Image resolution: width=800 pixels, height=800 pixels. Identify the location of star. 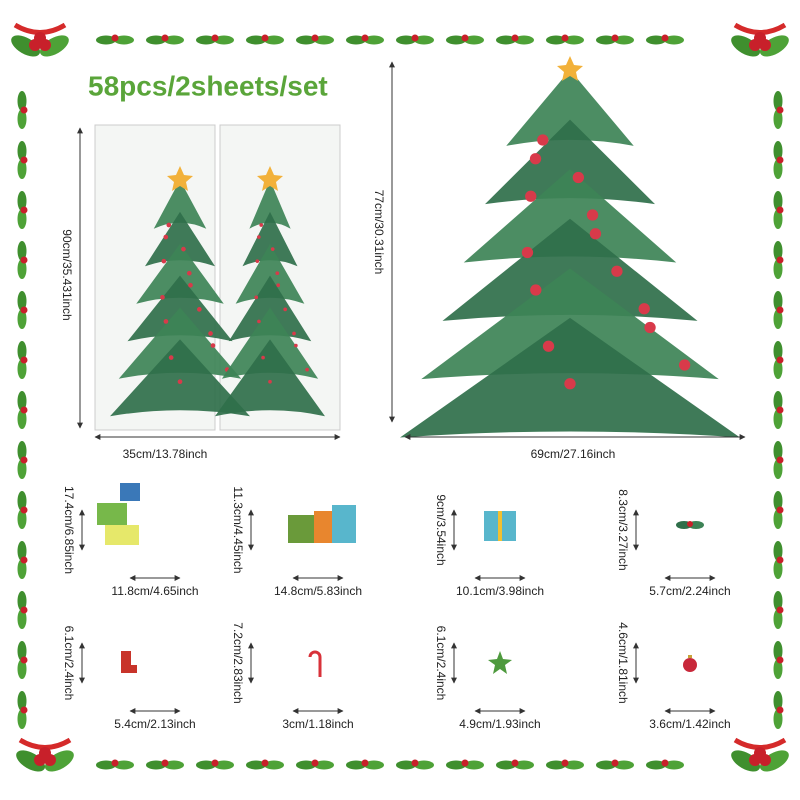
(570, 68).